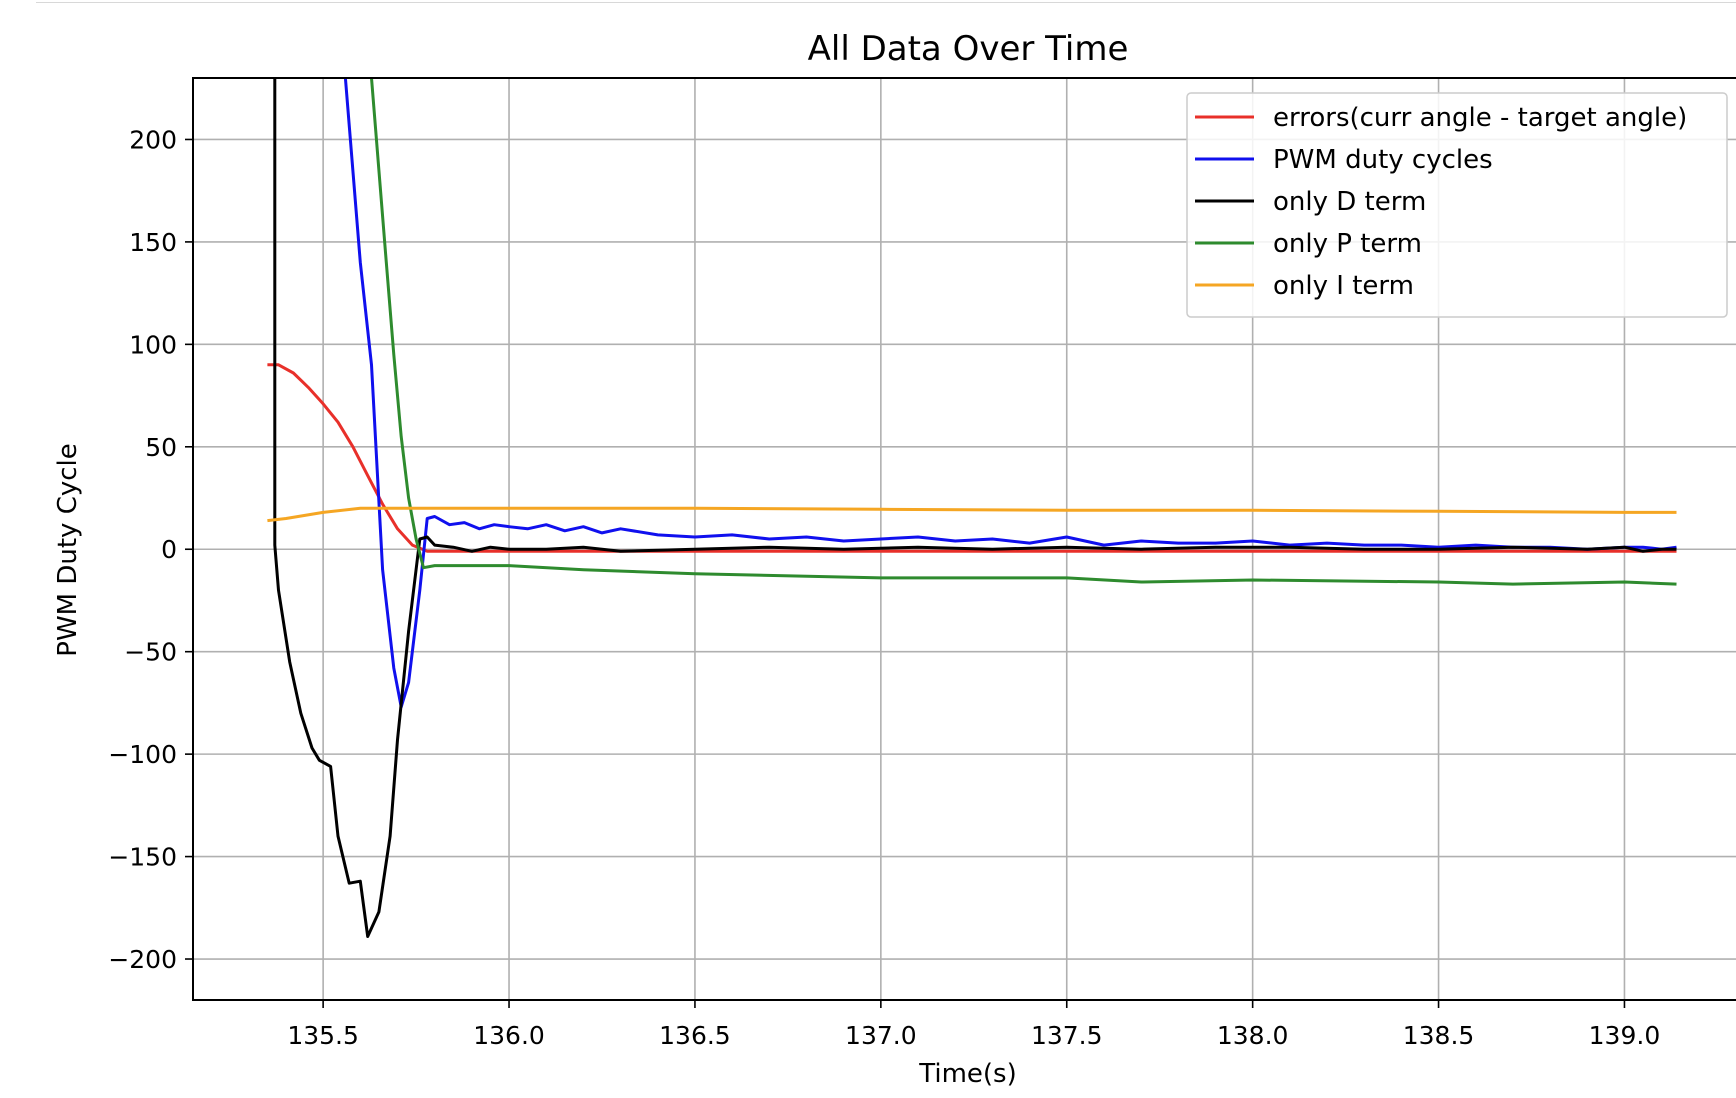 The height and width of the screenshot is (1098, 1736). What do you see at coordinates (169, 549) in the screenshot?
I see `y-tick-label: 0` at bounding box center [169, 549].